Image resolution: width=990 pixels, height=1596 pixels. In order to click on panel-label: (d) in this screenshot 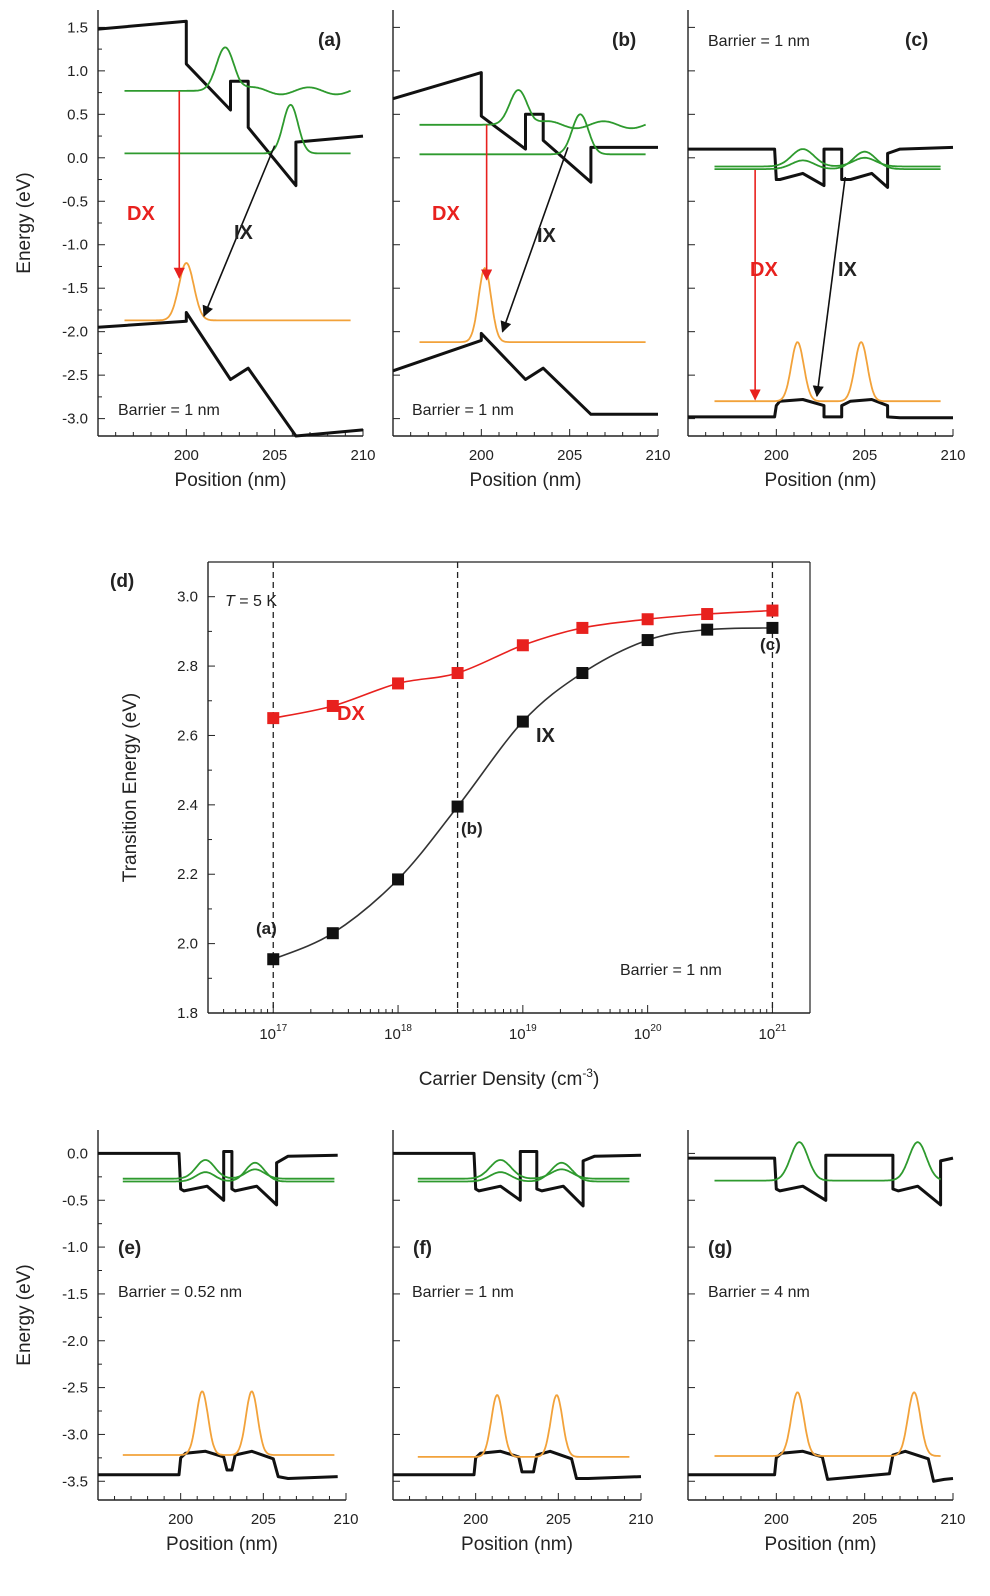, I will do `click(122, 581)`.